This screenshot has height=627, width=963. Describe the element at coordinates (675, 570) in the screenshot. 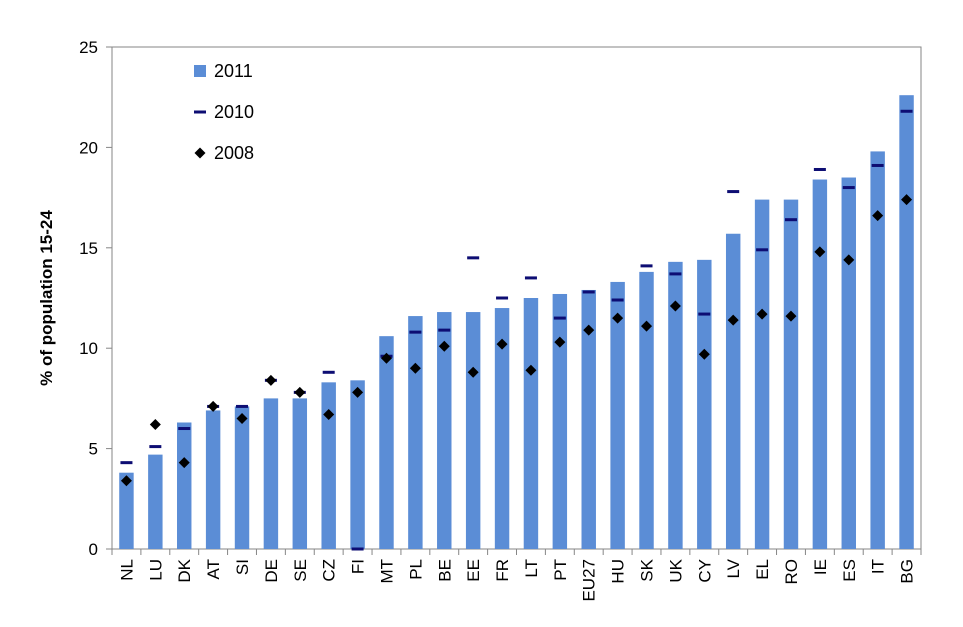

I see `x-tick-label: UK` at that location.